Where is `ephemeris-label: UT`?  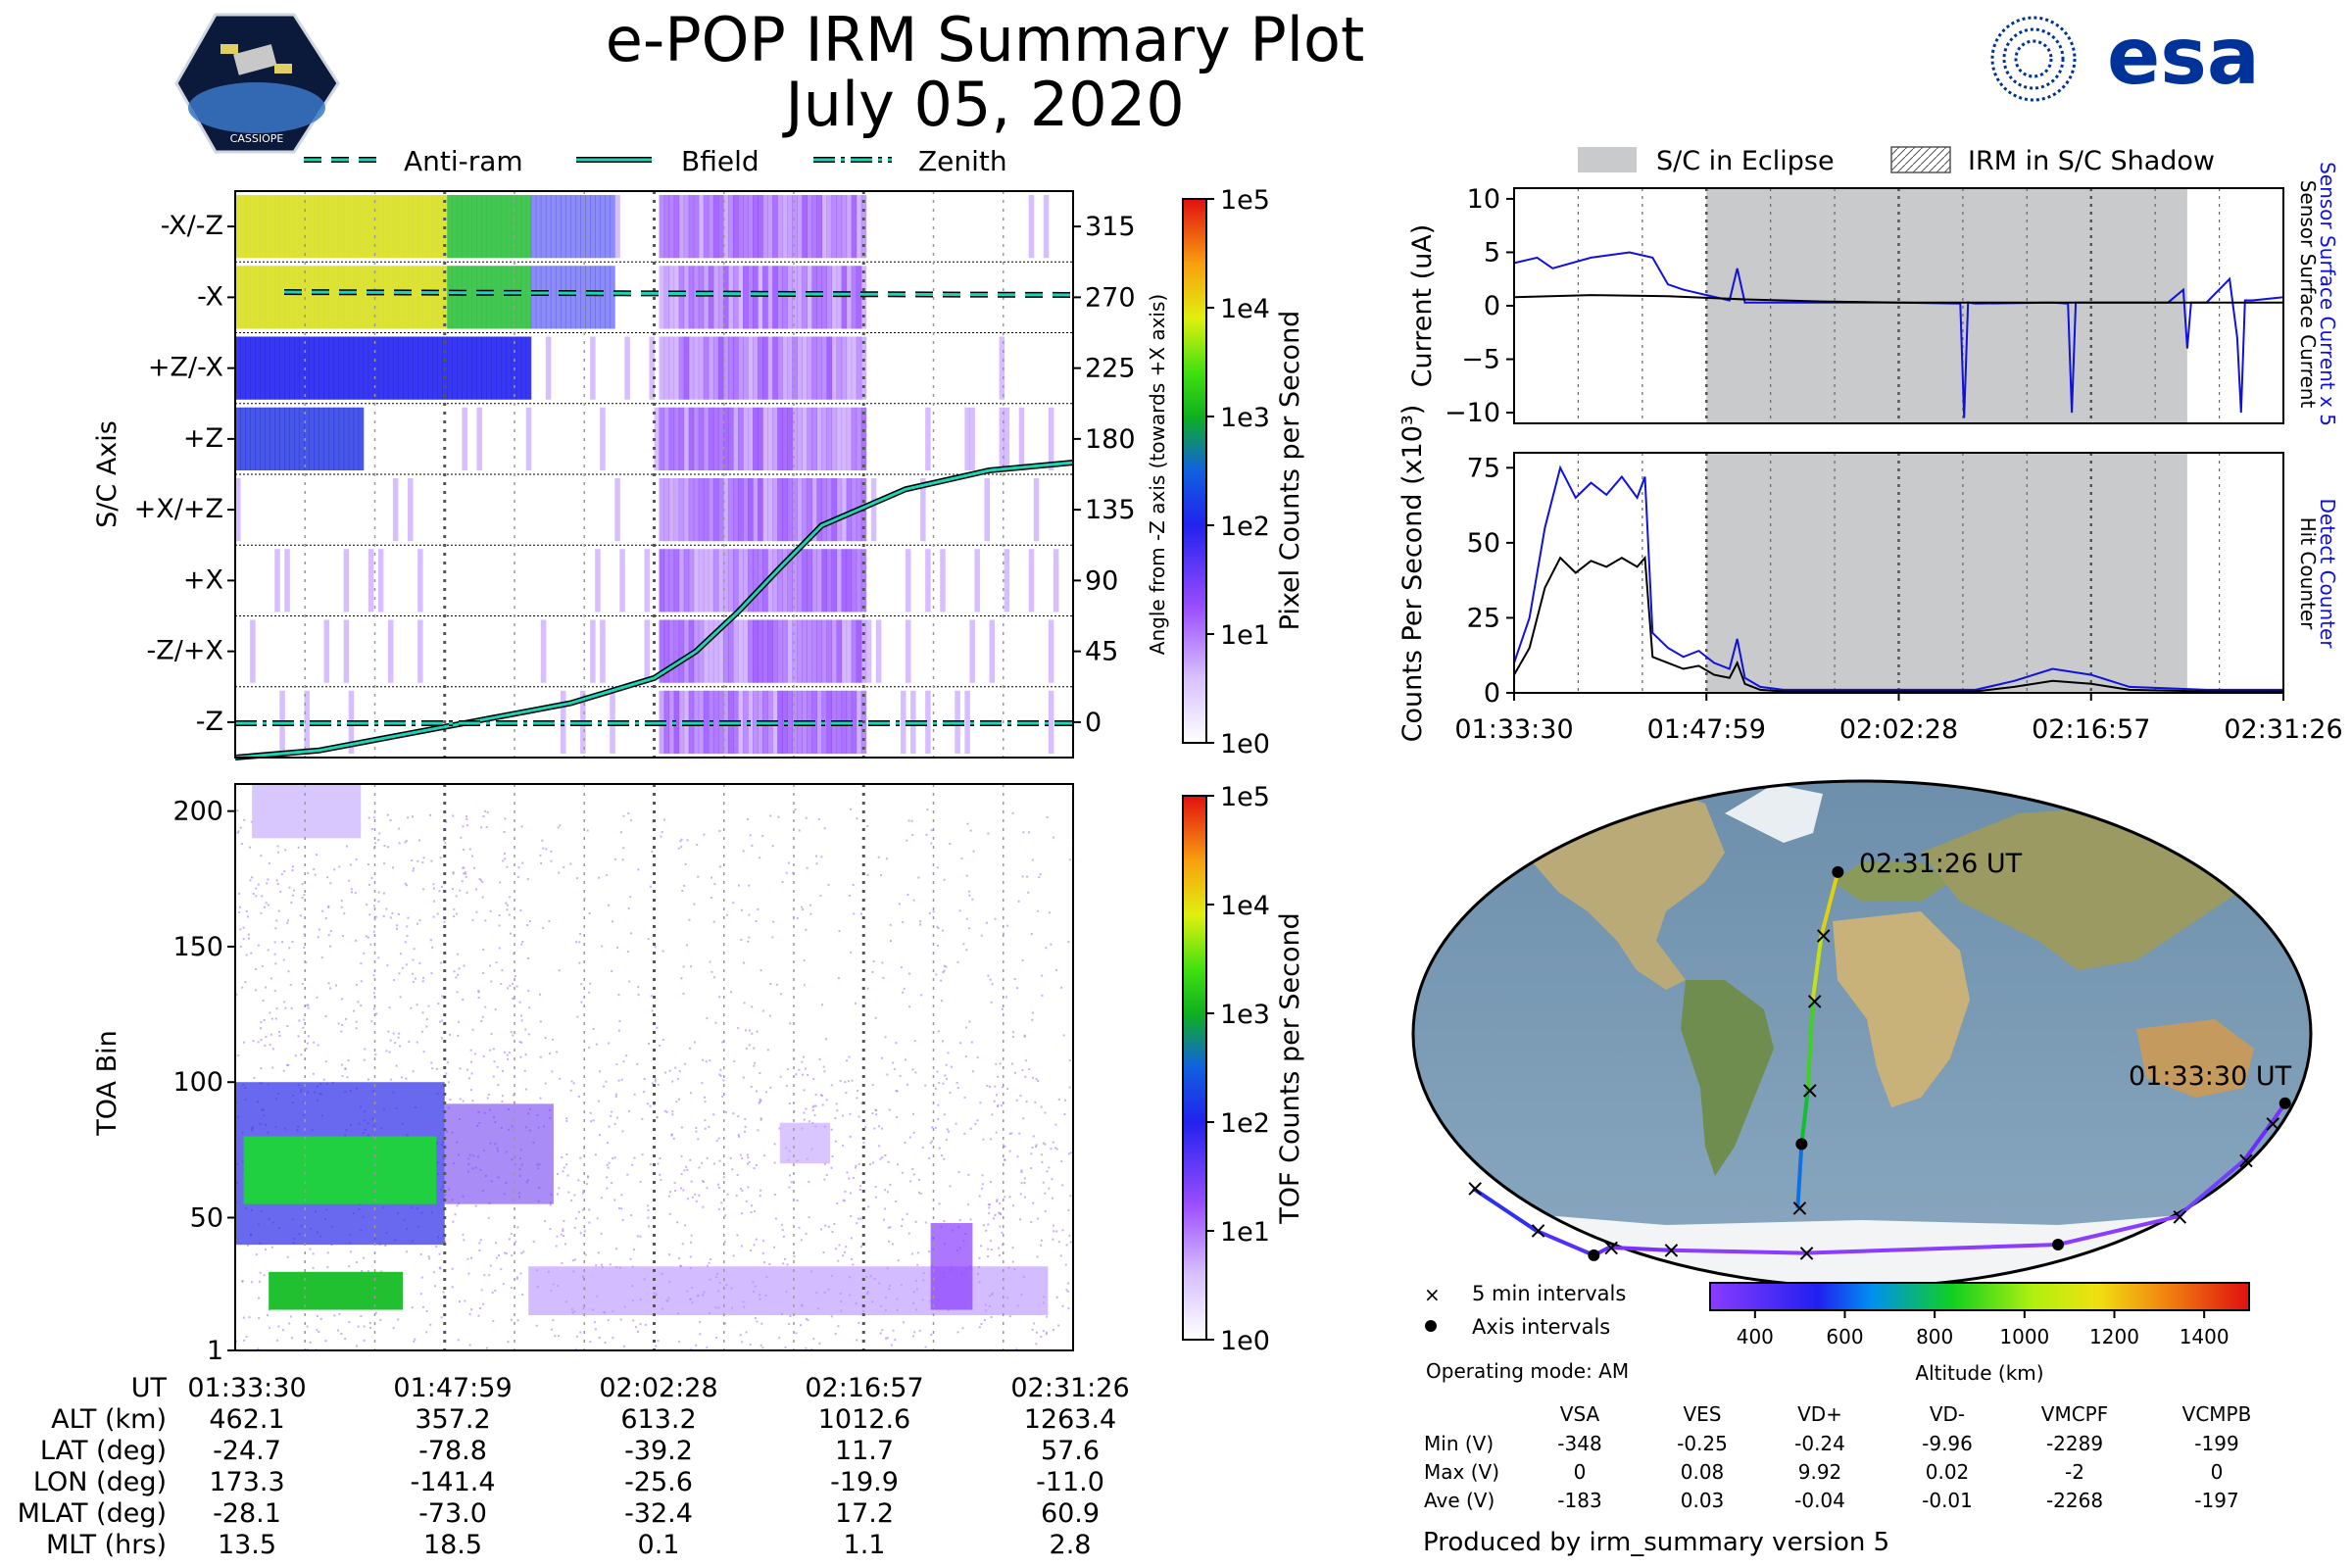 ephemeris-label: UT is located at coordinates (149, 1388).